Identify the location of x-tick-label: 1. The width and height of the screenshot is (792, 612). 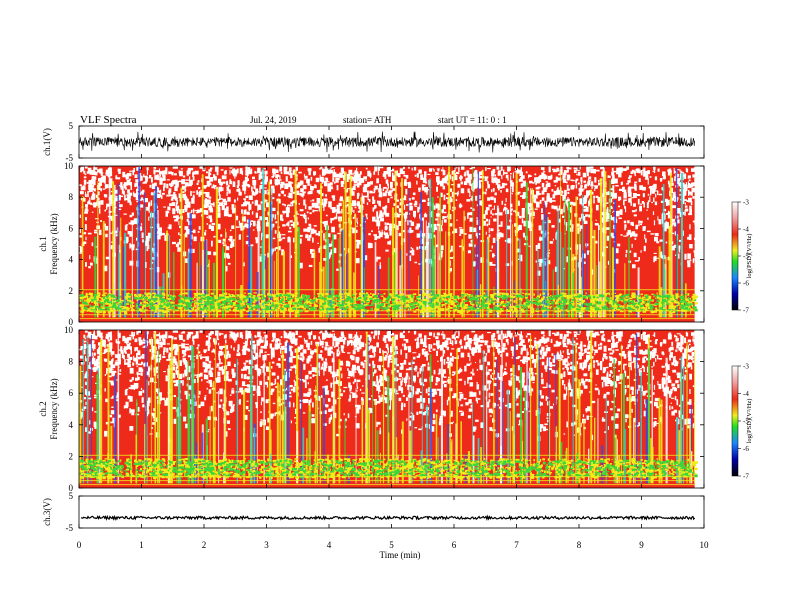
(141, 545).